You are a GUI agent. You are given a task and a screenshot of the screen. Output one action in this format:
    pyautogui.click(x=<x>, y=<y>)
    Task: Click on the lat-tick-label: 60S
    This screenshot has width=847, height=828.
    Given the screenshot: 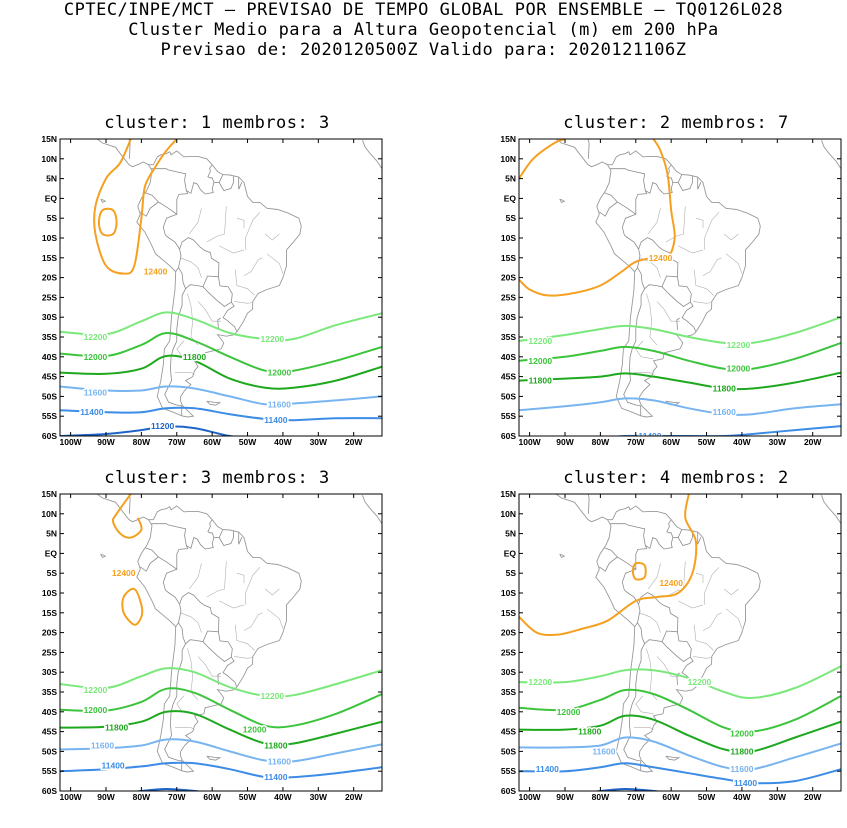 What is the action you would take?
    pyautogui.click(x=508, y=791)
    